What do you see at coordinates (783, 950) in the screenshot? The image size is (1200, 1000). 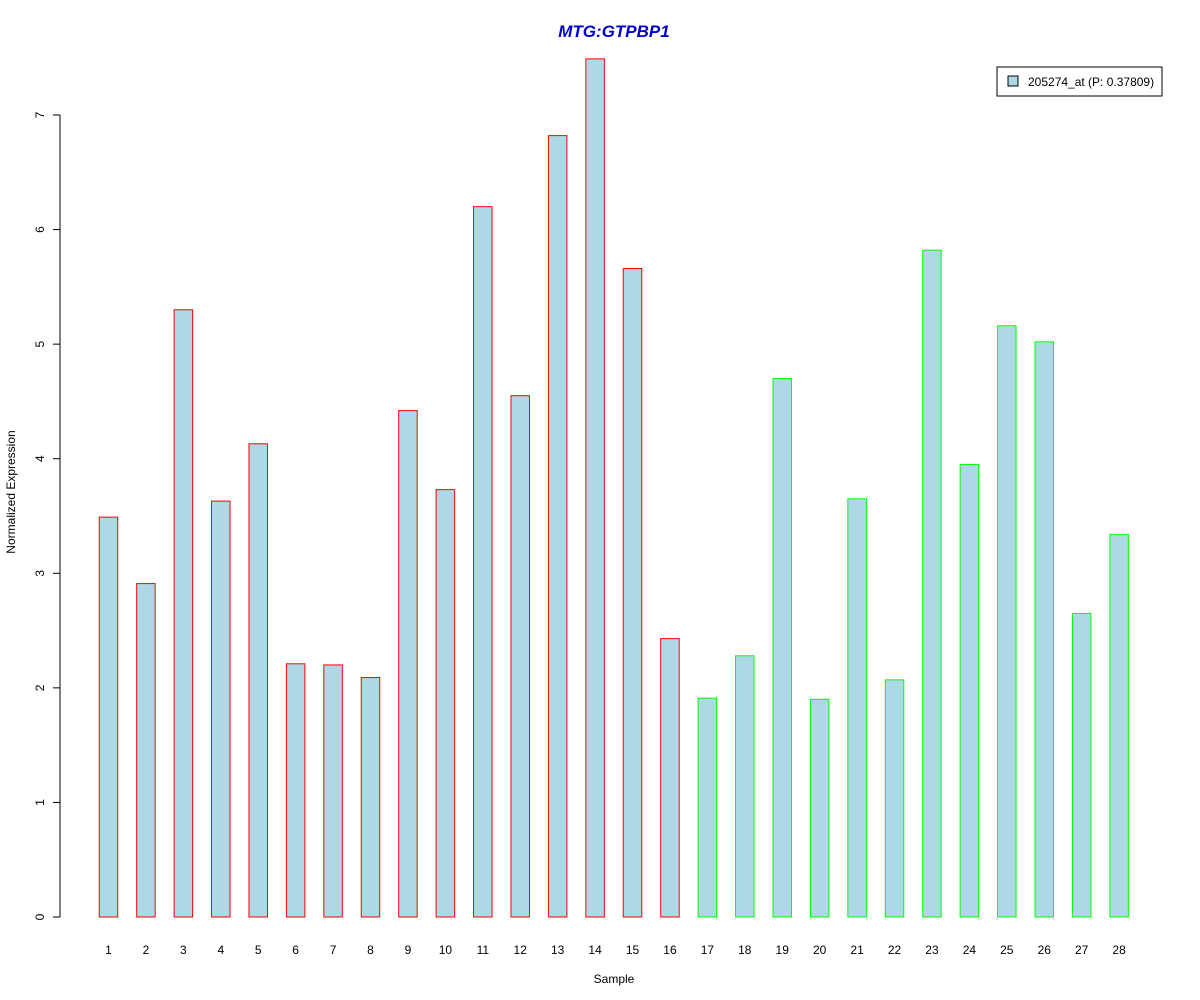 I see `x-tick-label: 19` at bounding box center [783, 950].